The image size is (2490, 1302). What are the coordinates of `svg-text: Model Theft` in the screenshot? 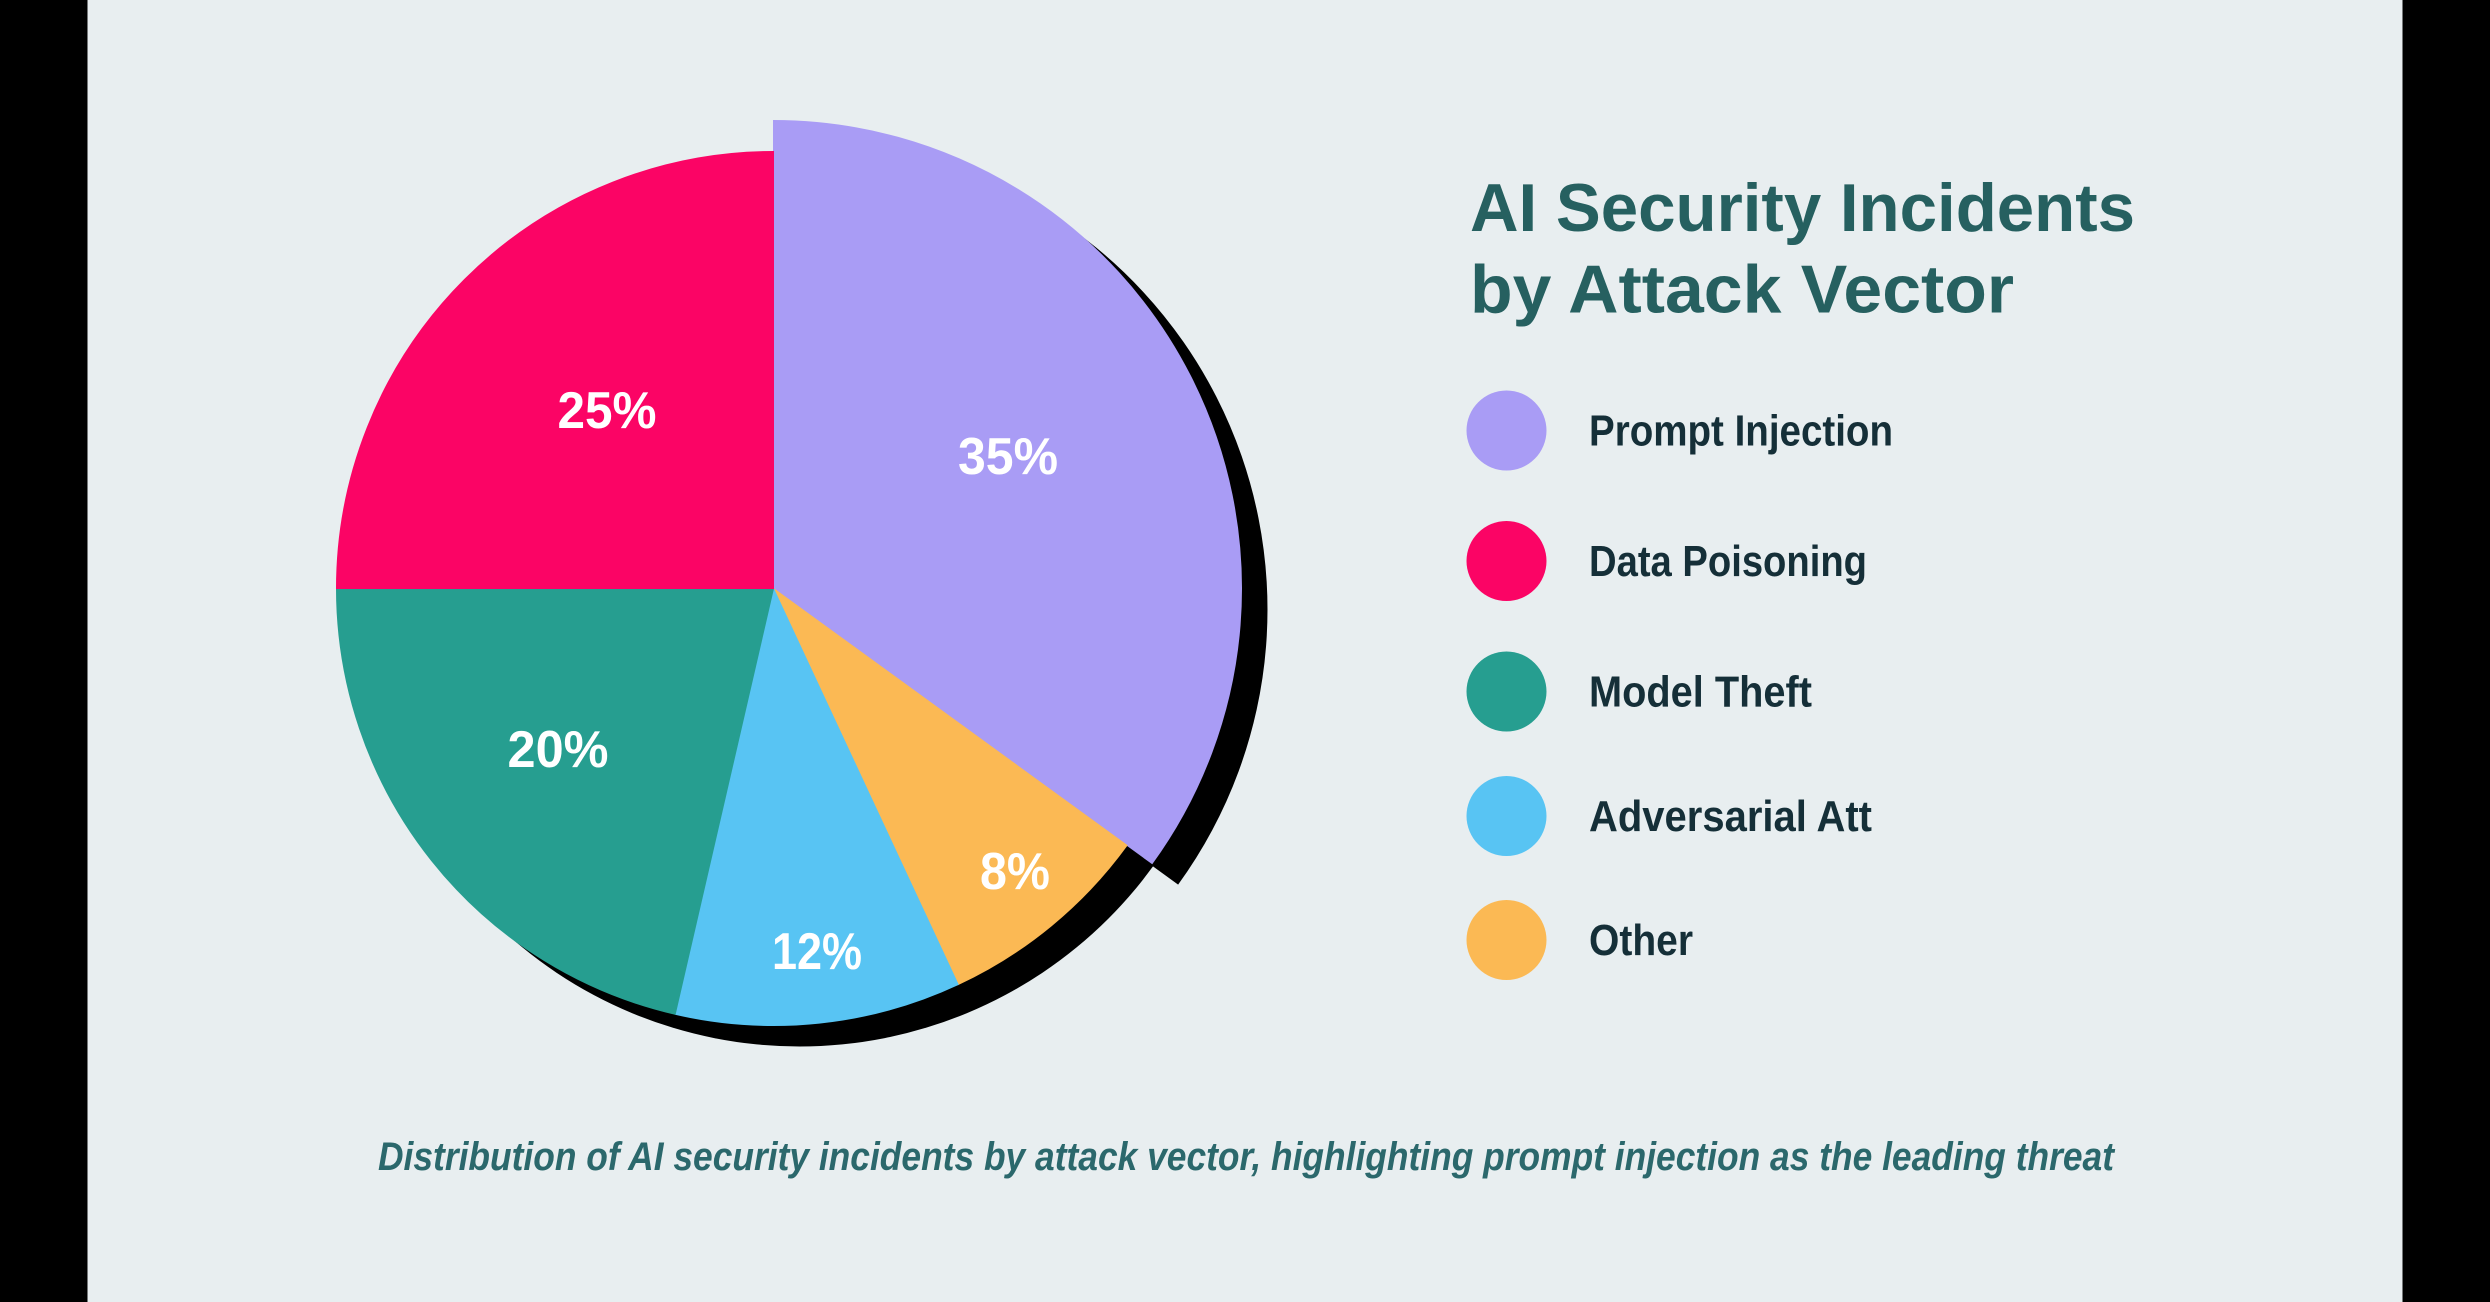 It's located at (1700, 692).